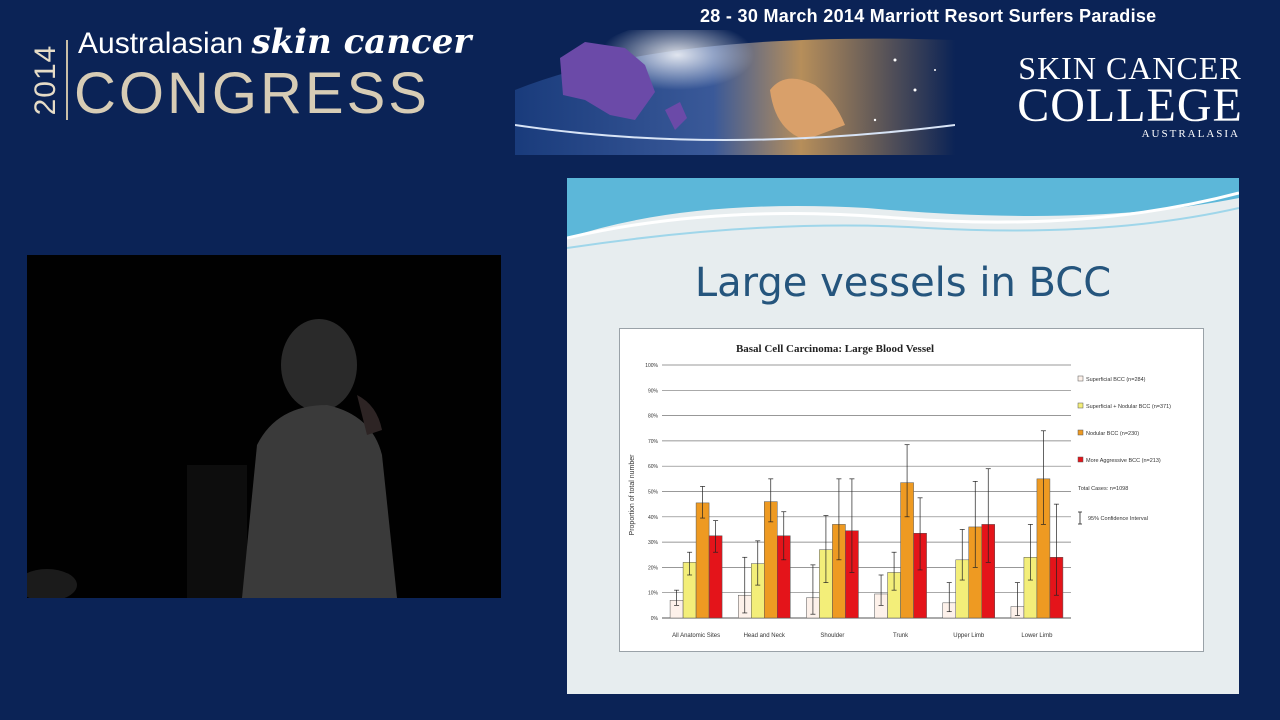 The height and width of the screenshot is (720, 1280). What do you see at coordinates (161, 43) in the screenshot?
I see `congress-title-plain: Australasian` at bounding box center [161, 43].